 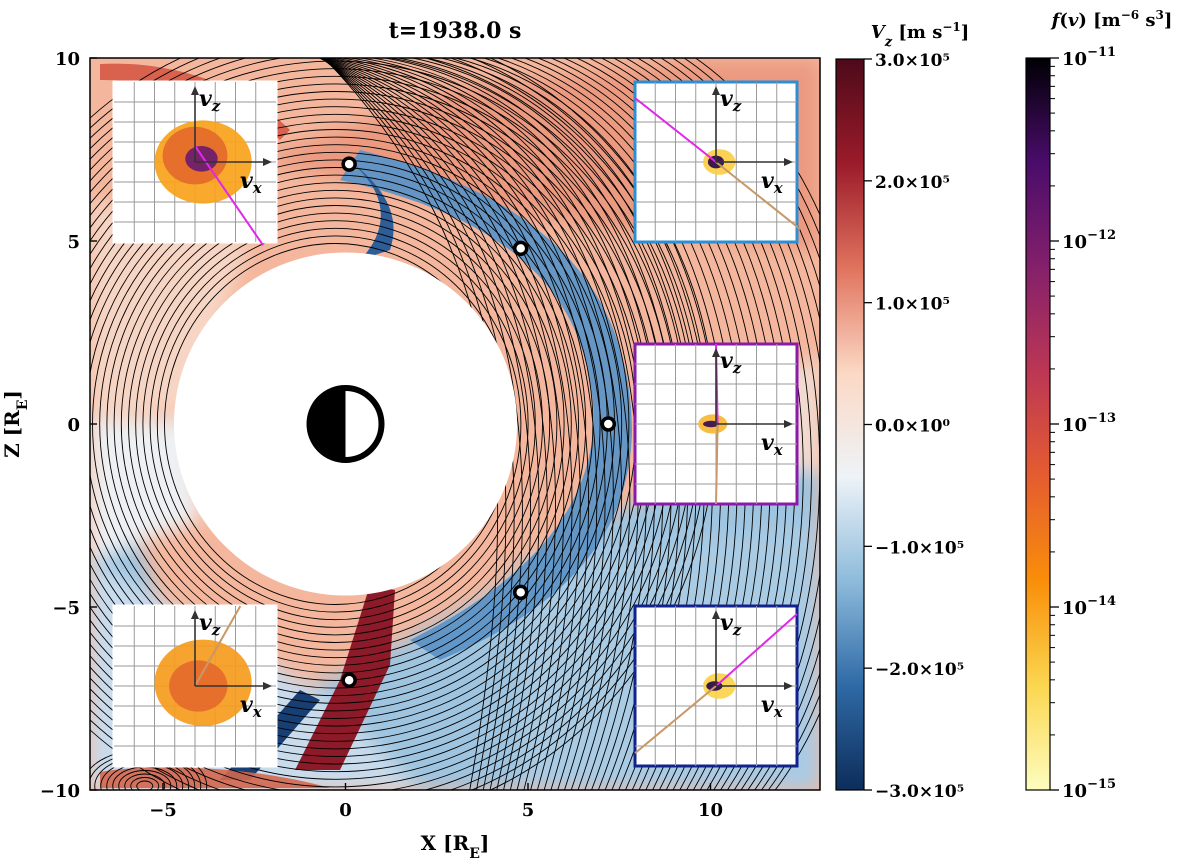 I want to click on fv-colorbar-ticks: 10−11 10−12 10−13 10−14 10−15, so click(x=1083, y=423).